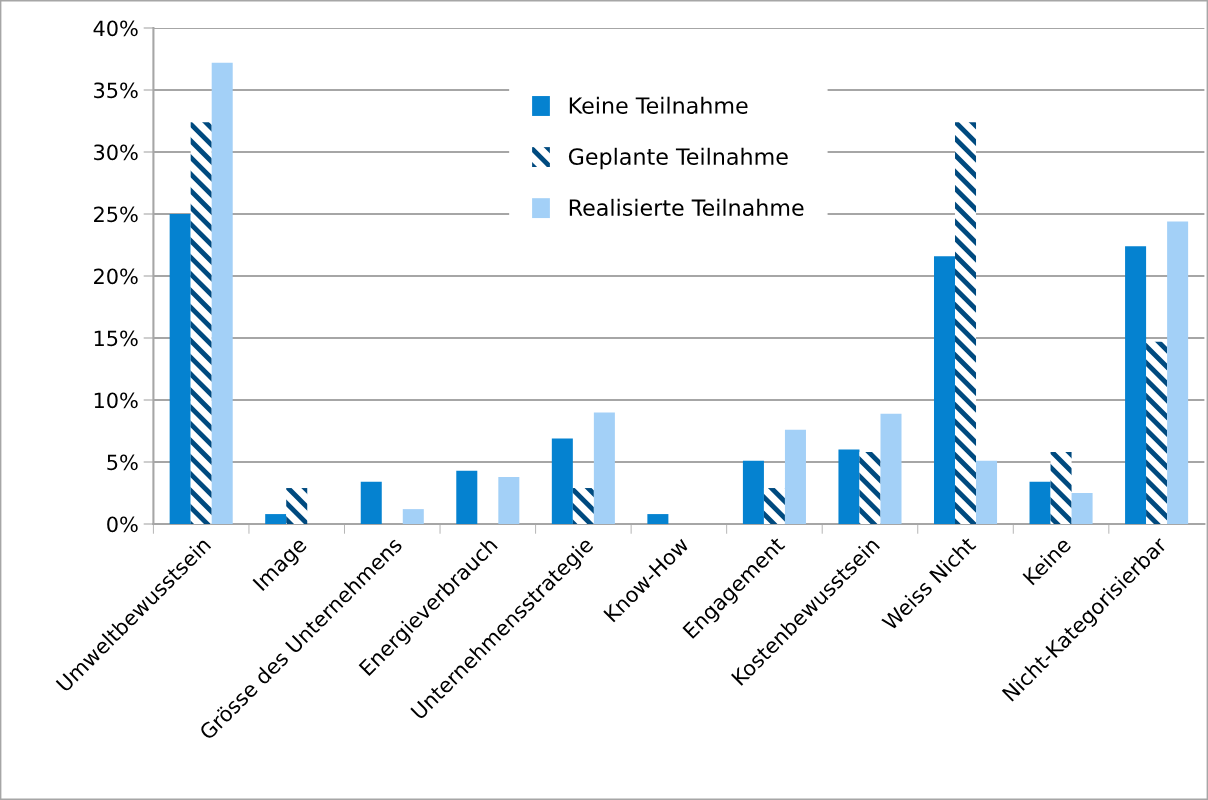 The width and height of the screenshot is (1208, 800). I want to click on y-tick-label: 15%, so click(116, 338).